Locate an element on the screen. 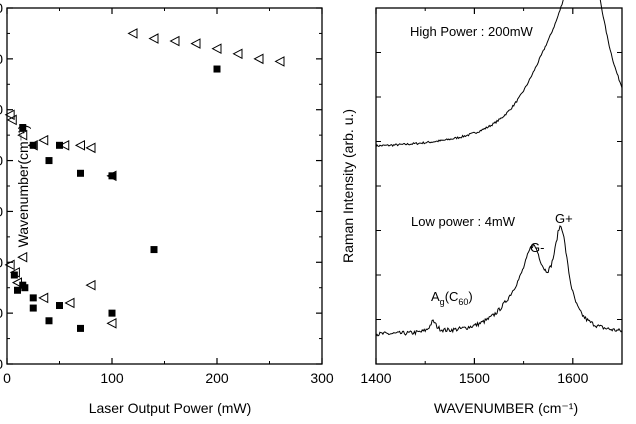  left-y-tick-label: 1610 is located at coordinates (1, 8).